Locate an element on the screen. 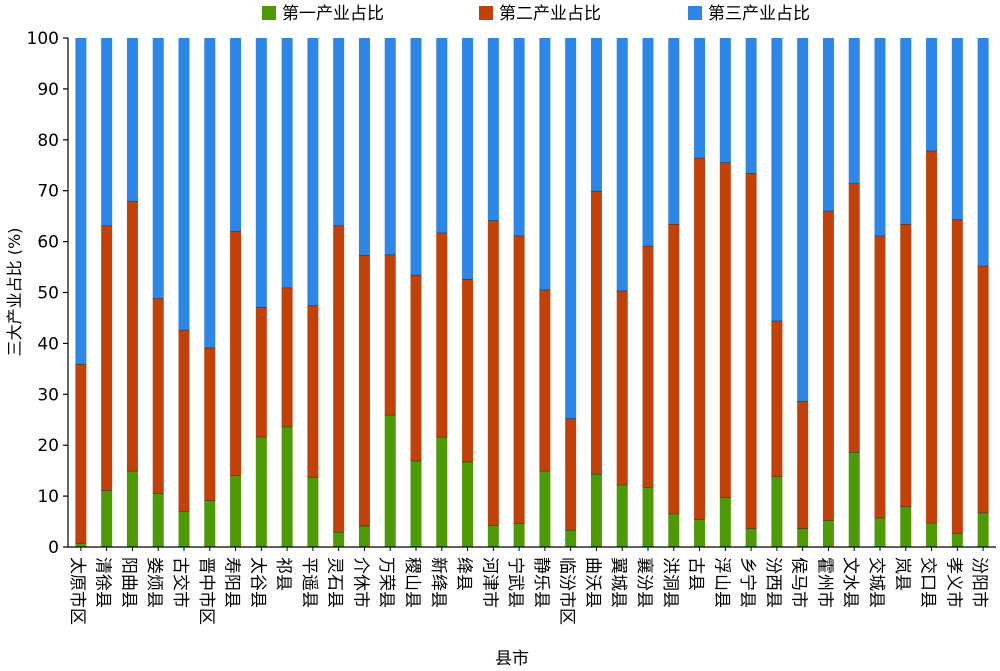 Image resolution: width=1000 pixels, height=671 pixels. x-tick-label: 洪洞县 is located at coordinates (670, 582).